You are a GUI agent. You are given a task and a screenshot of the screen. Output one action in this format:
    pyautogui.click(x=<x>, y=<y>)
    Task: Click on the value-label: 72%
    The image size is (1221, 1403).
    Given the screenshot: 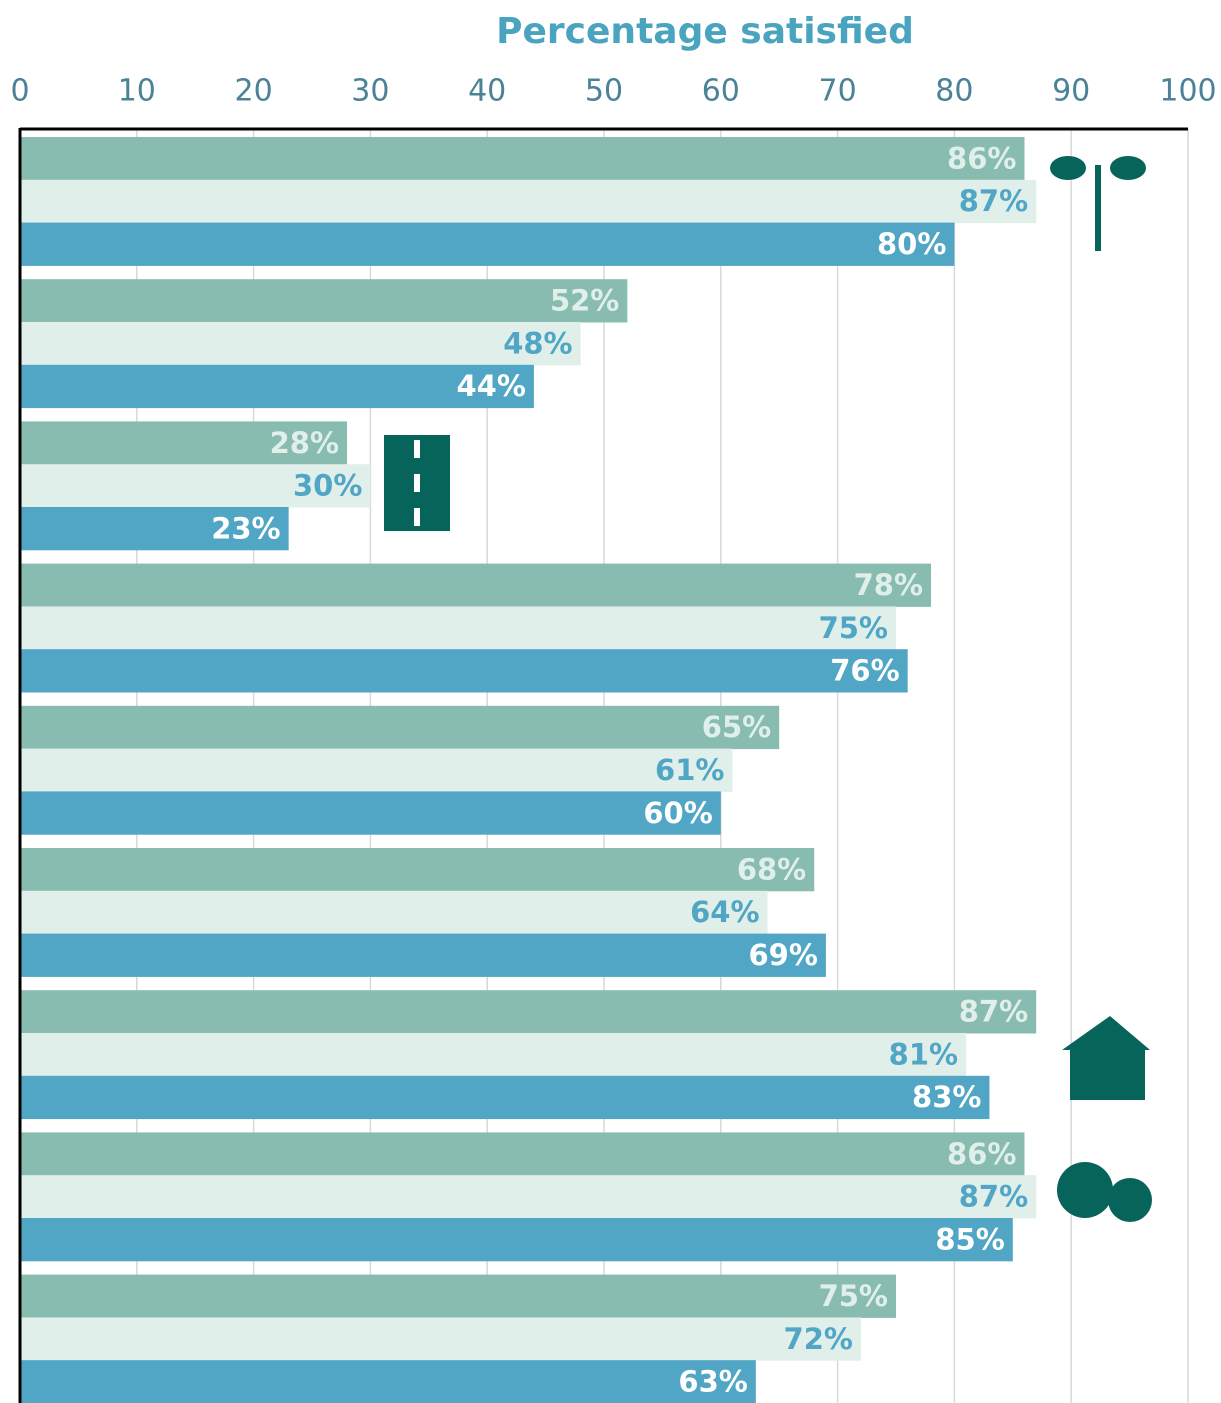 What is the action you would take?
    pyautogui.click(x=818, y=1339)
    